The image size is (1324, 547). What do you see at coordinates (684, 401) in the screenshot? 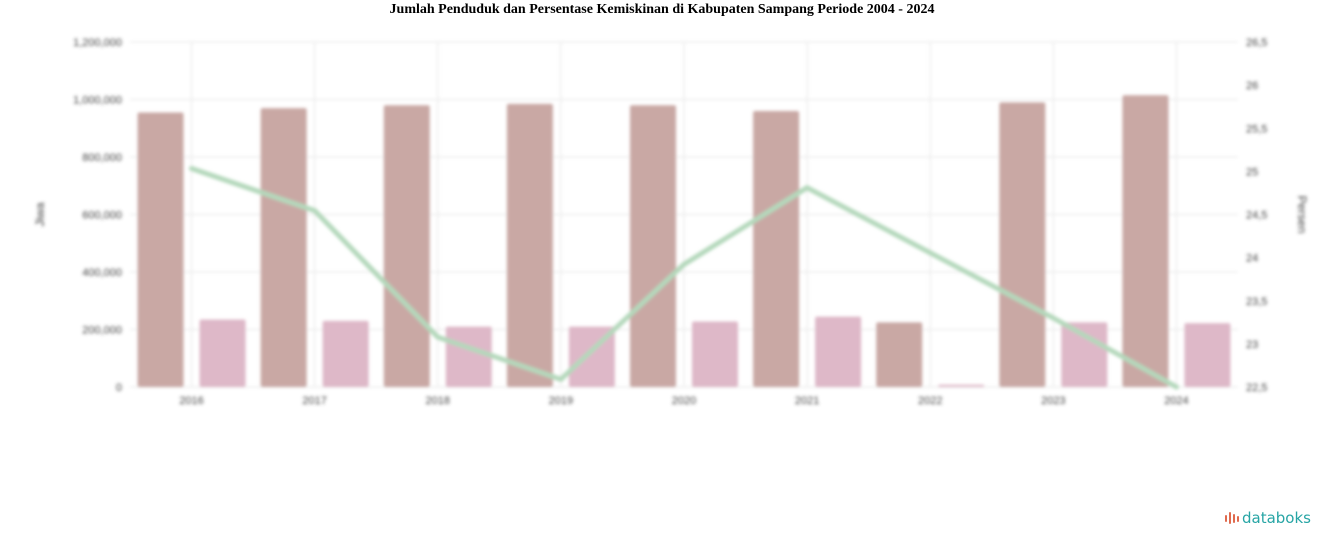
I see `x-tick-label: 2020` at bounding box center [684, 401].